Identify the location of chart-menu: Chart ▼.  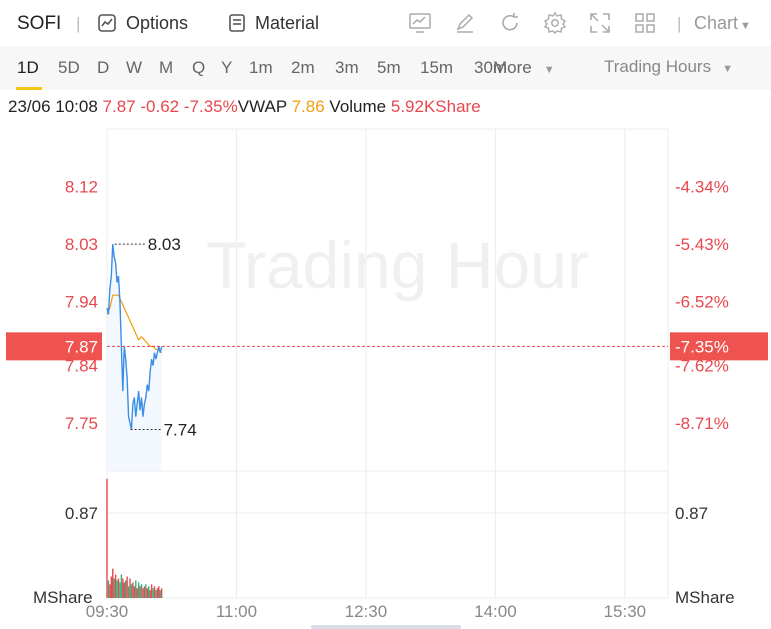
(722, 23).